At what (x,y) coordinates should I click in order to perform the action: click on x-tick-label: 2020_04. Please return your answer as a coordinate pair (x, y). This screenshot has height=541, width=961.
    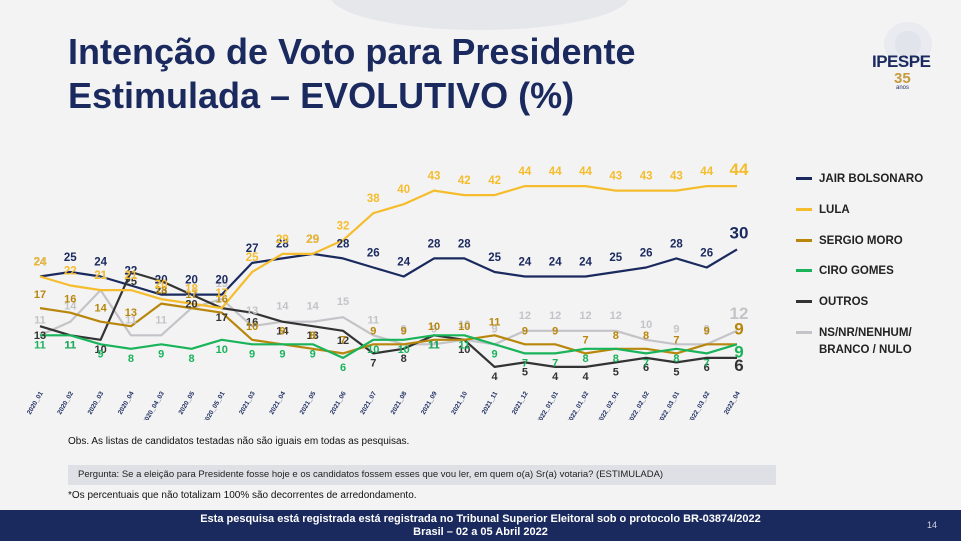
    Looking at the image, I should click on (126, 403).